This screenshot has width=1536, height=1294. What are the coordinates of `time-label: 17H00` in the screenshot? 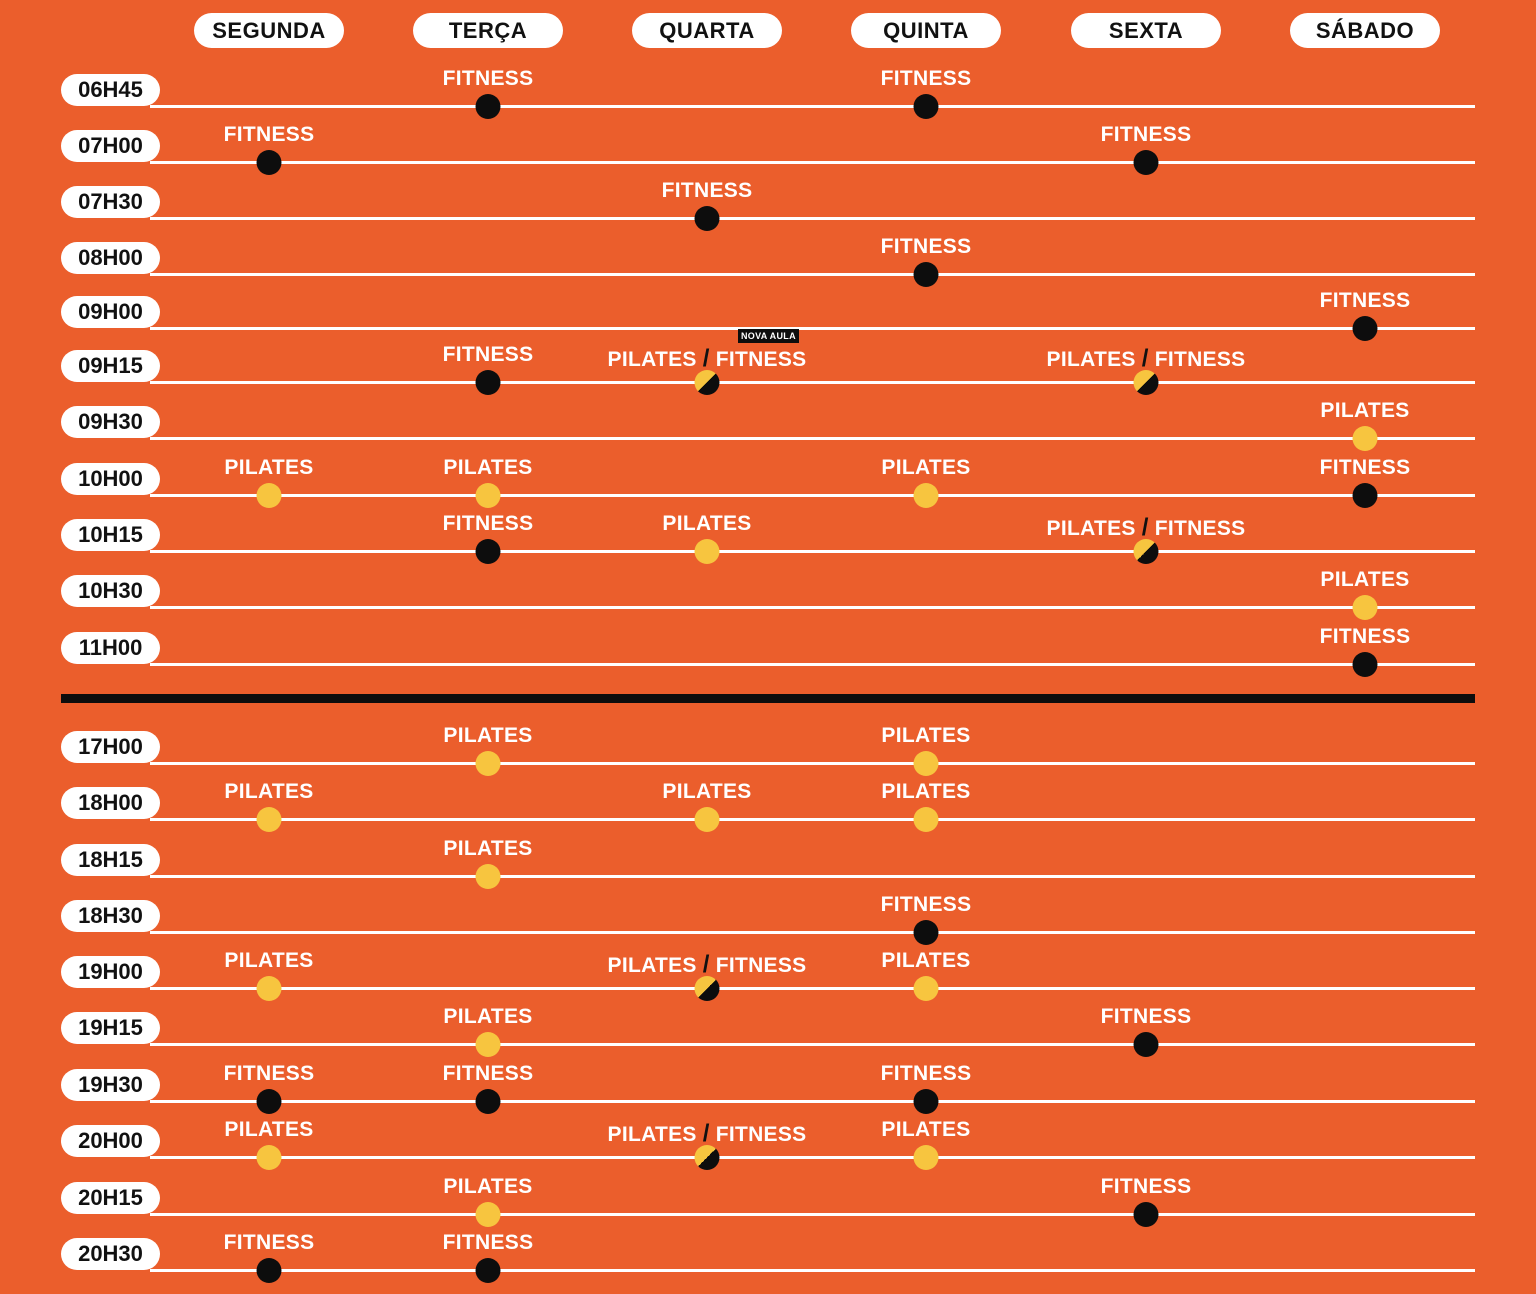 It's located at (110, 747).